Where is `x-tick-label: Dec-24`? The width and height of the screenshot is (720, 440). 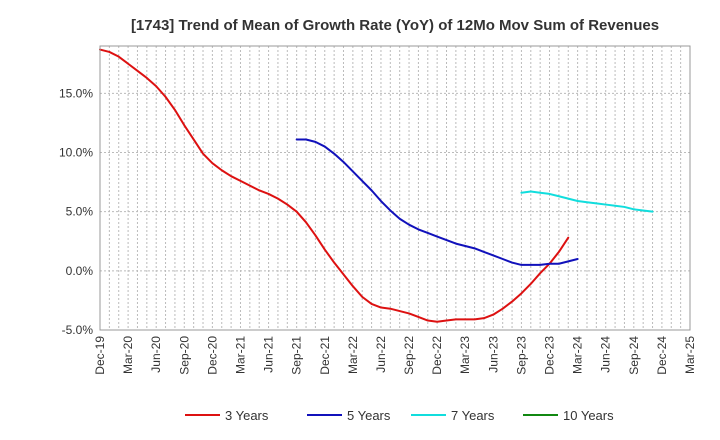
x-tick-label: Dec-24 is located at coordinates (662, 355).